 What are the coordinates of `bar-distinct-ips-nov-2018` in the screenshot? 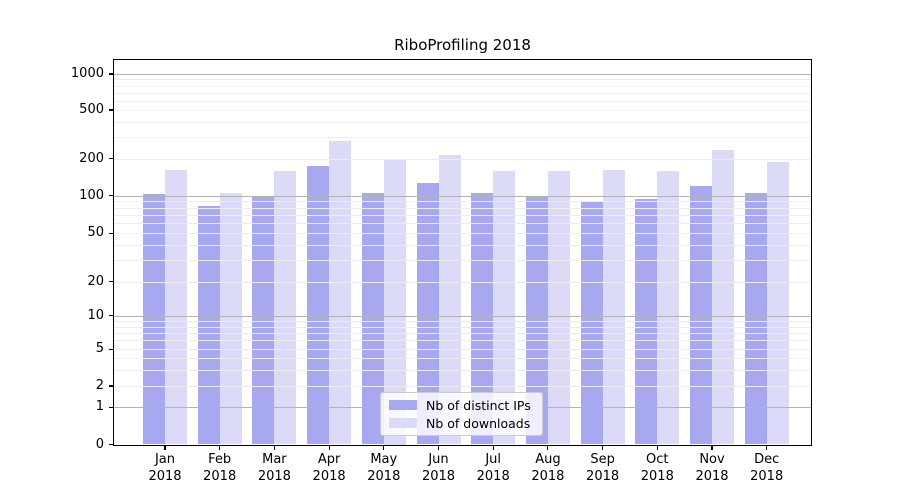 It's located at (701, 315).